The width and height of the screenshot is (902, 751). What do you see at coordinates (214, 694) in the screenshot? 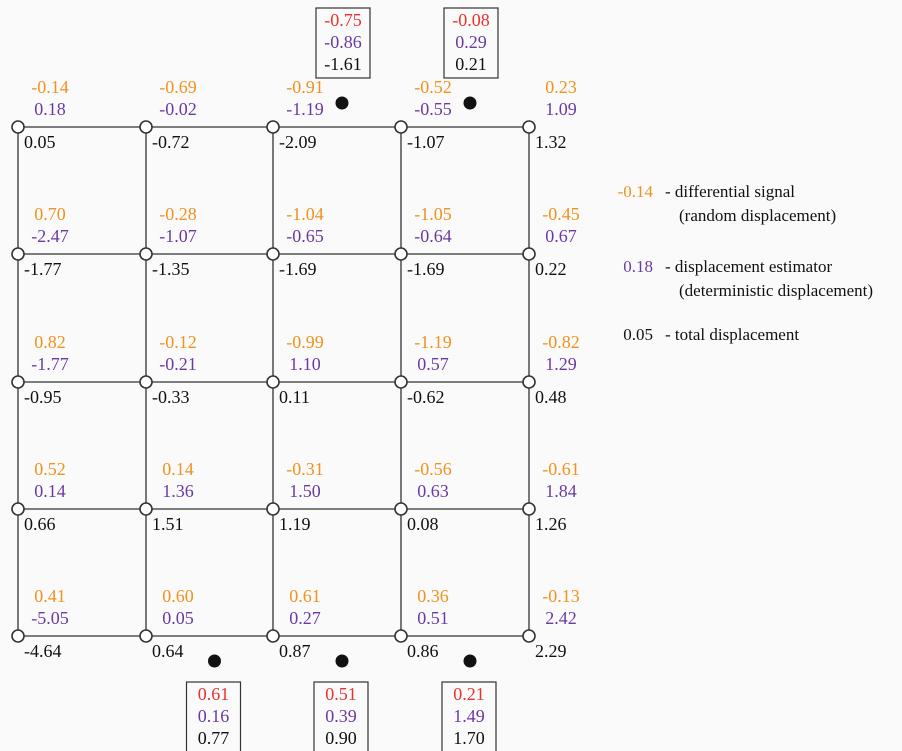
I see `external-value: 0.61` at bounding box center [214, 694].